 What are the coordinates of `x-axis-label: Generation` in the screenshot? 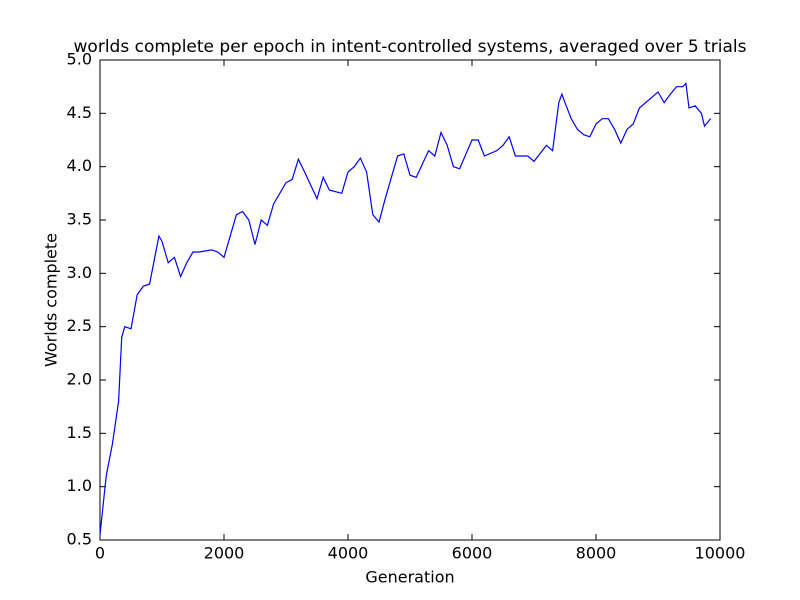 It's located at (409, 577).